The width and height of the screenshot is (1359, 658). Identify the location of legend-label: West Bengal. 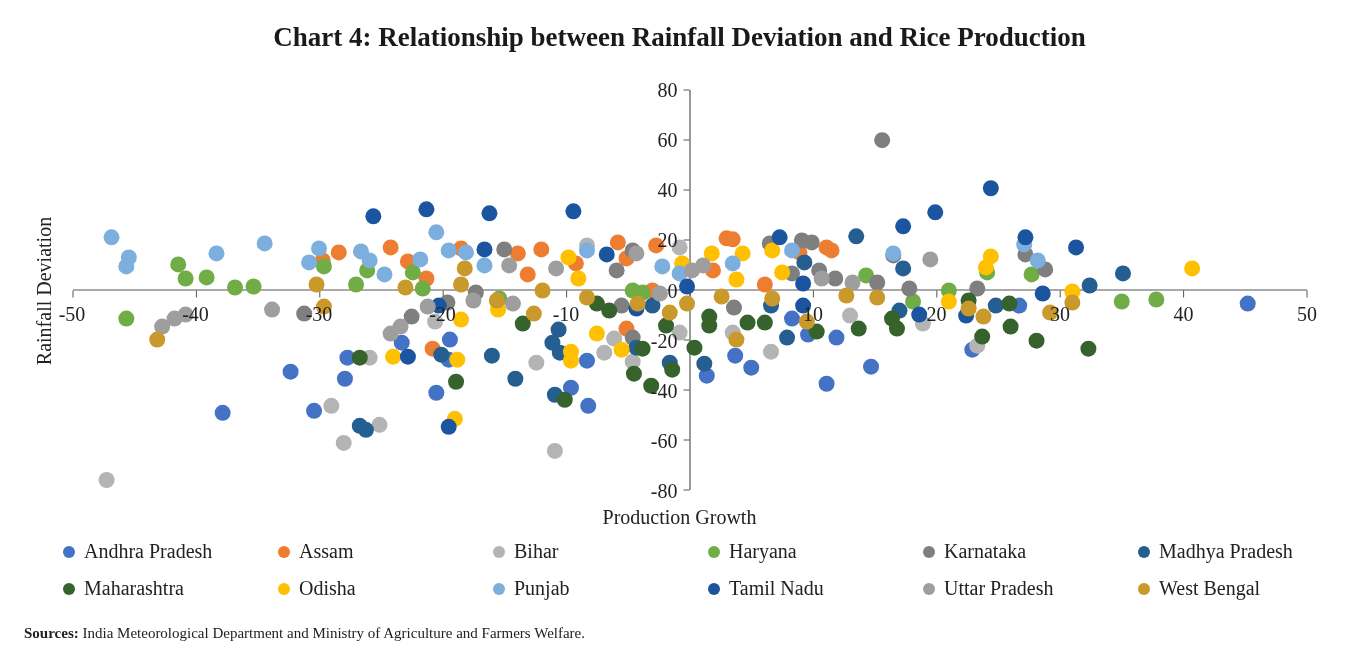
(1210, 588).